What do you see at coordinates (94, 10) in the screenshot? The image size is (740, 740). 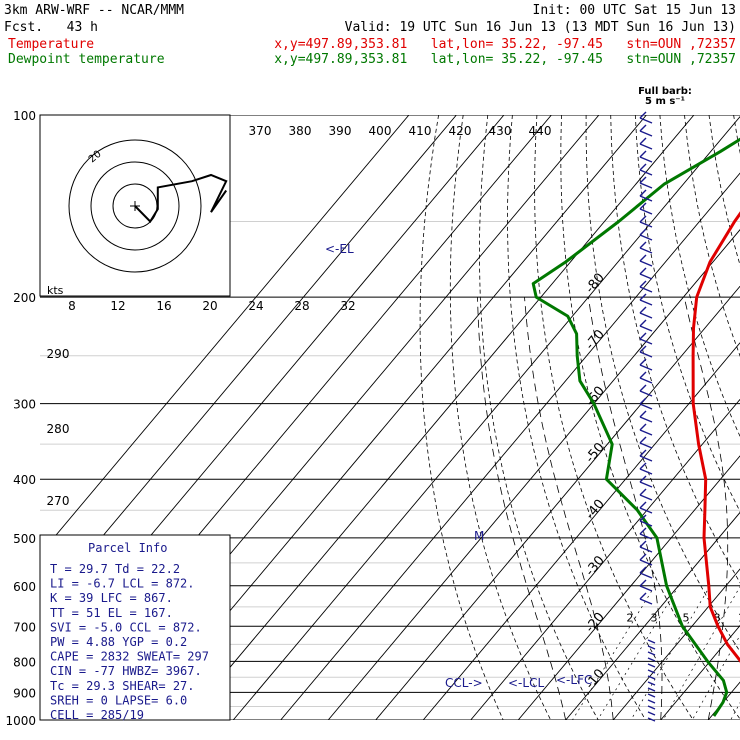 I see `model-title: 3km ARW-WRF -- NCAR/MMM` at bounding box center [94, 10].